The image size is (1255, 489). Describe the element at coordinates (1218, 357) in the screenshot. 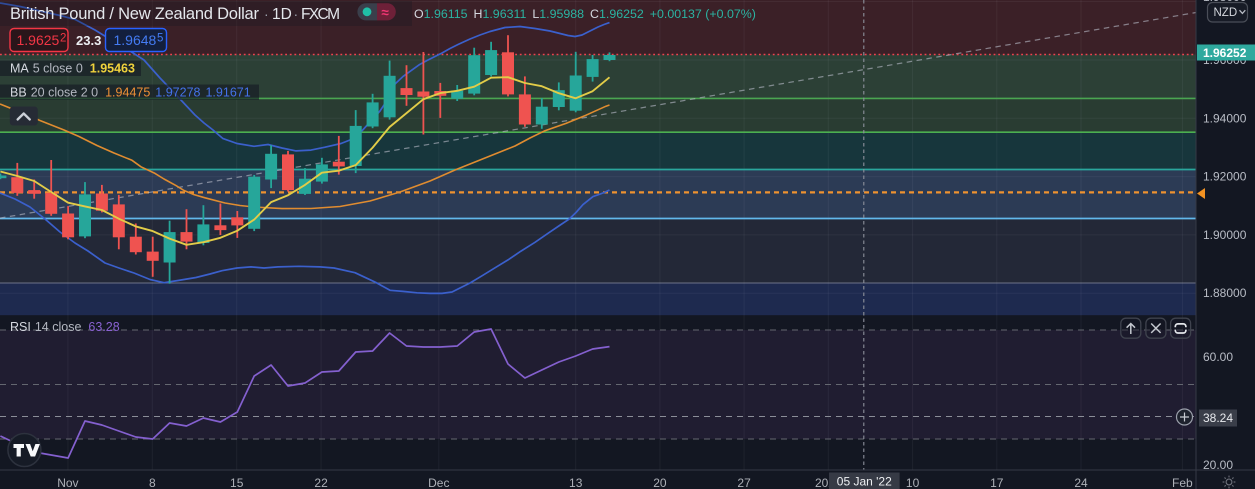

I see `svg-text: 60.00` at that location.